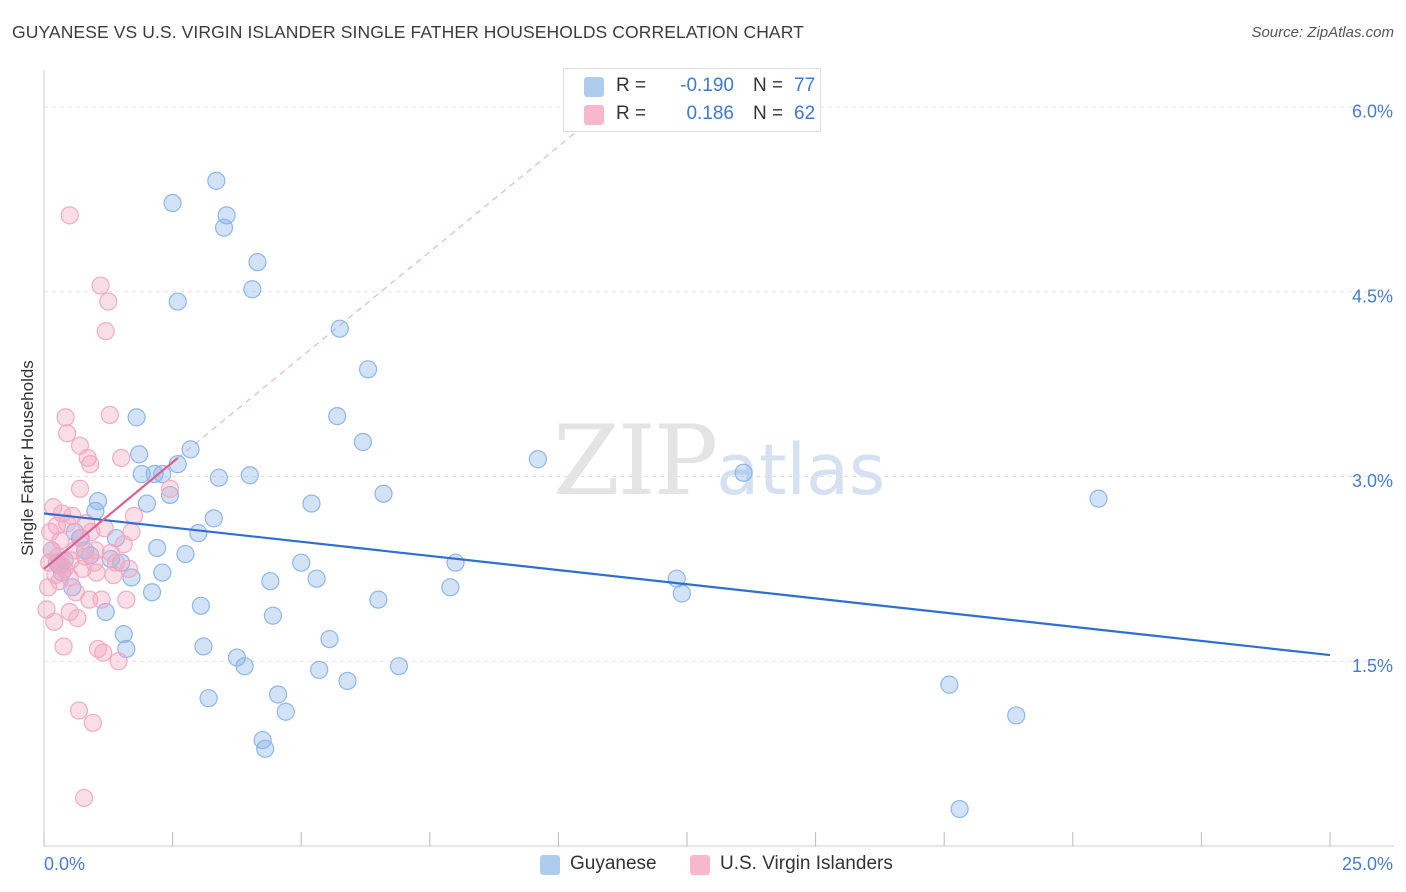  I want to click on trend-line-guyanese, so click(687, 584).